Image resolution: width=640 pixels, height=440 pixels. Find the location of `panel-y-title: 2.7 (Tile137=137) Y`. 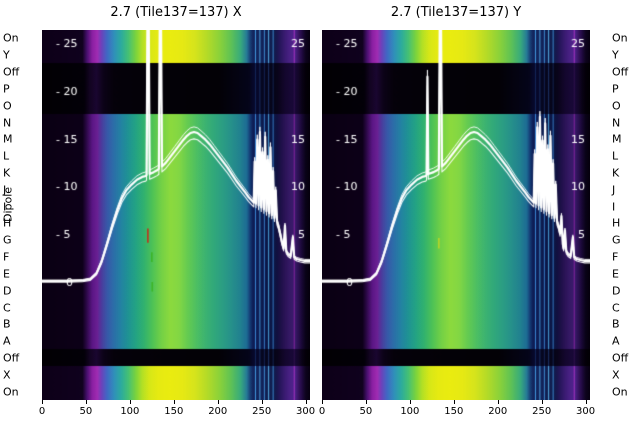

panel-y-title: 2.7 (Tile137=137) Y is located at coordinates (456, 12).